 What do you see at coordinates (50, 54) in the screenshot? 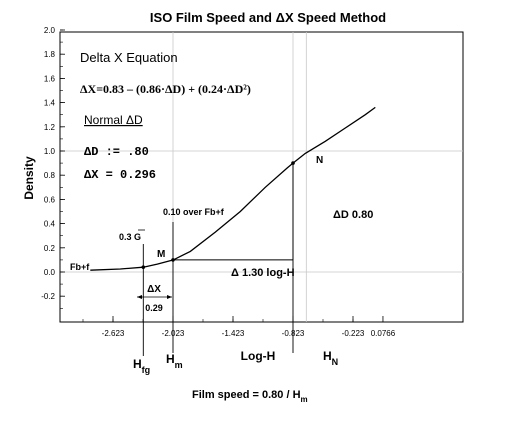
I see `y-tick-label: 1.8` at bounding box center [50, 54].